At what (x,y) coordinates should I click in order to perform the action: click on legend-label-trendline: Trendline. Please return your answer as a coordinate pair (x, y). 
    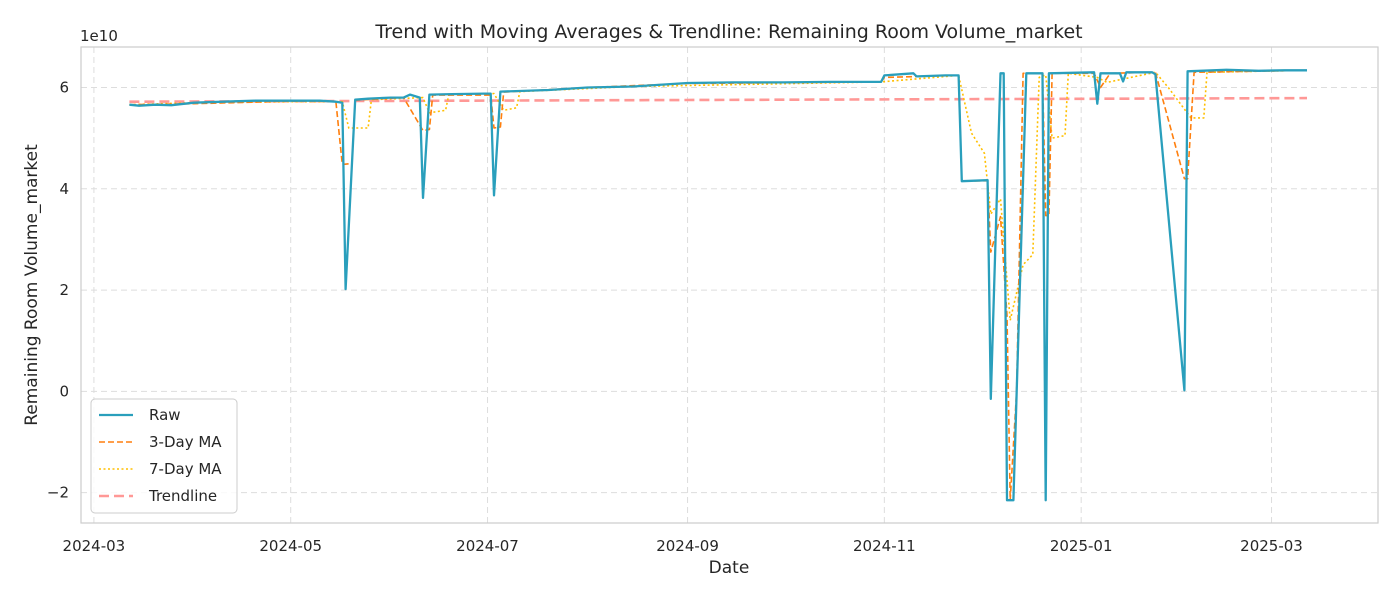
    Looking at the image, I should click on (182, 496).